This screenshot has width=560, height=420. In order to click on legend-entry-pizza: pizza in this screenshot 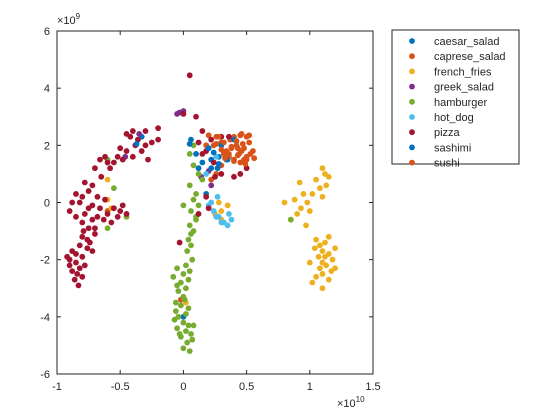, I will do `click(435, 133)`.